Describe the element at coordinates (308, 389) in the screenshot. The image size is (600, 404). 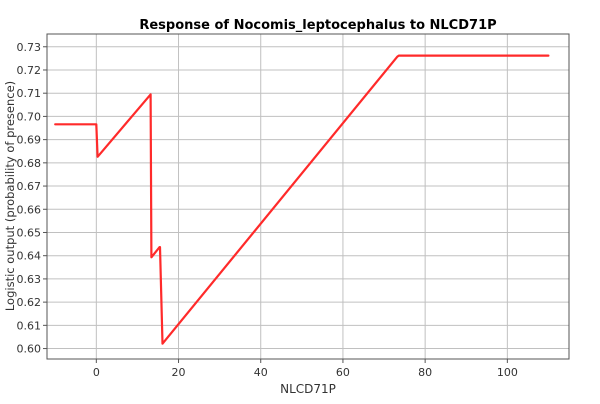
I see `x-axis-label: NLCD71P` at that location.